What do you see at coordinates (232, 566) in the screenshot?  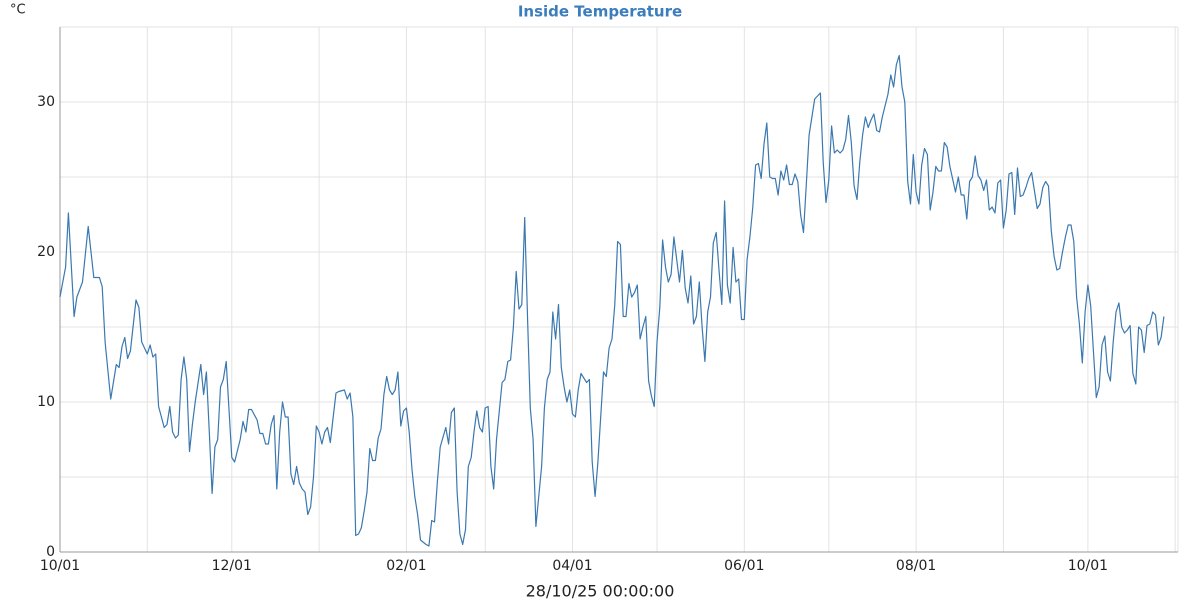 I see `x-tick-label: 12/01` at bounding box center [232, 566].